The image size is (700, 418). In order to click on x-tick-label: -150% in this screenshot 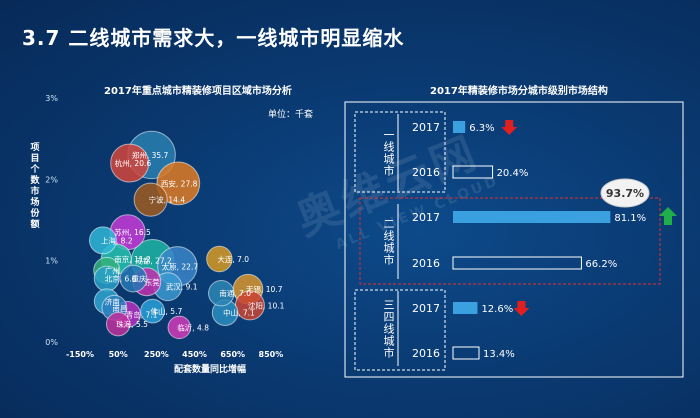, I will do `click(80, 354)`.